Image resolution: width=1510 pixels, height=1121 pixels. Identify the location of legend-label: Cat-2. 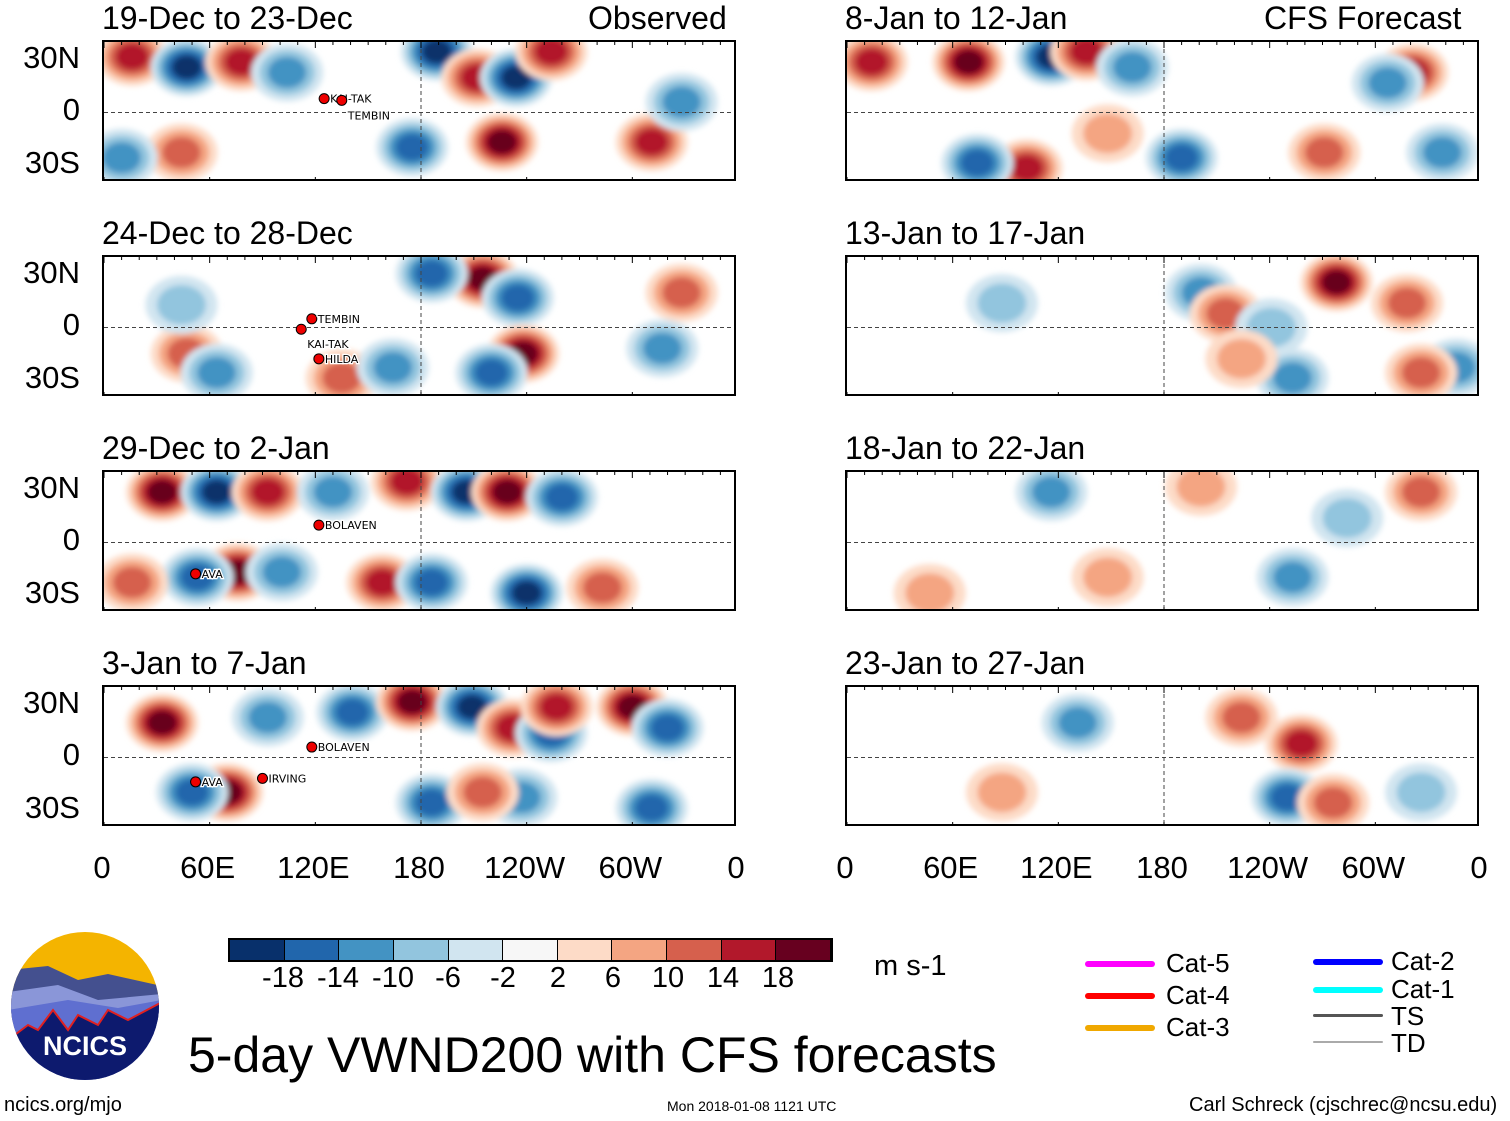
(1423, 961).